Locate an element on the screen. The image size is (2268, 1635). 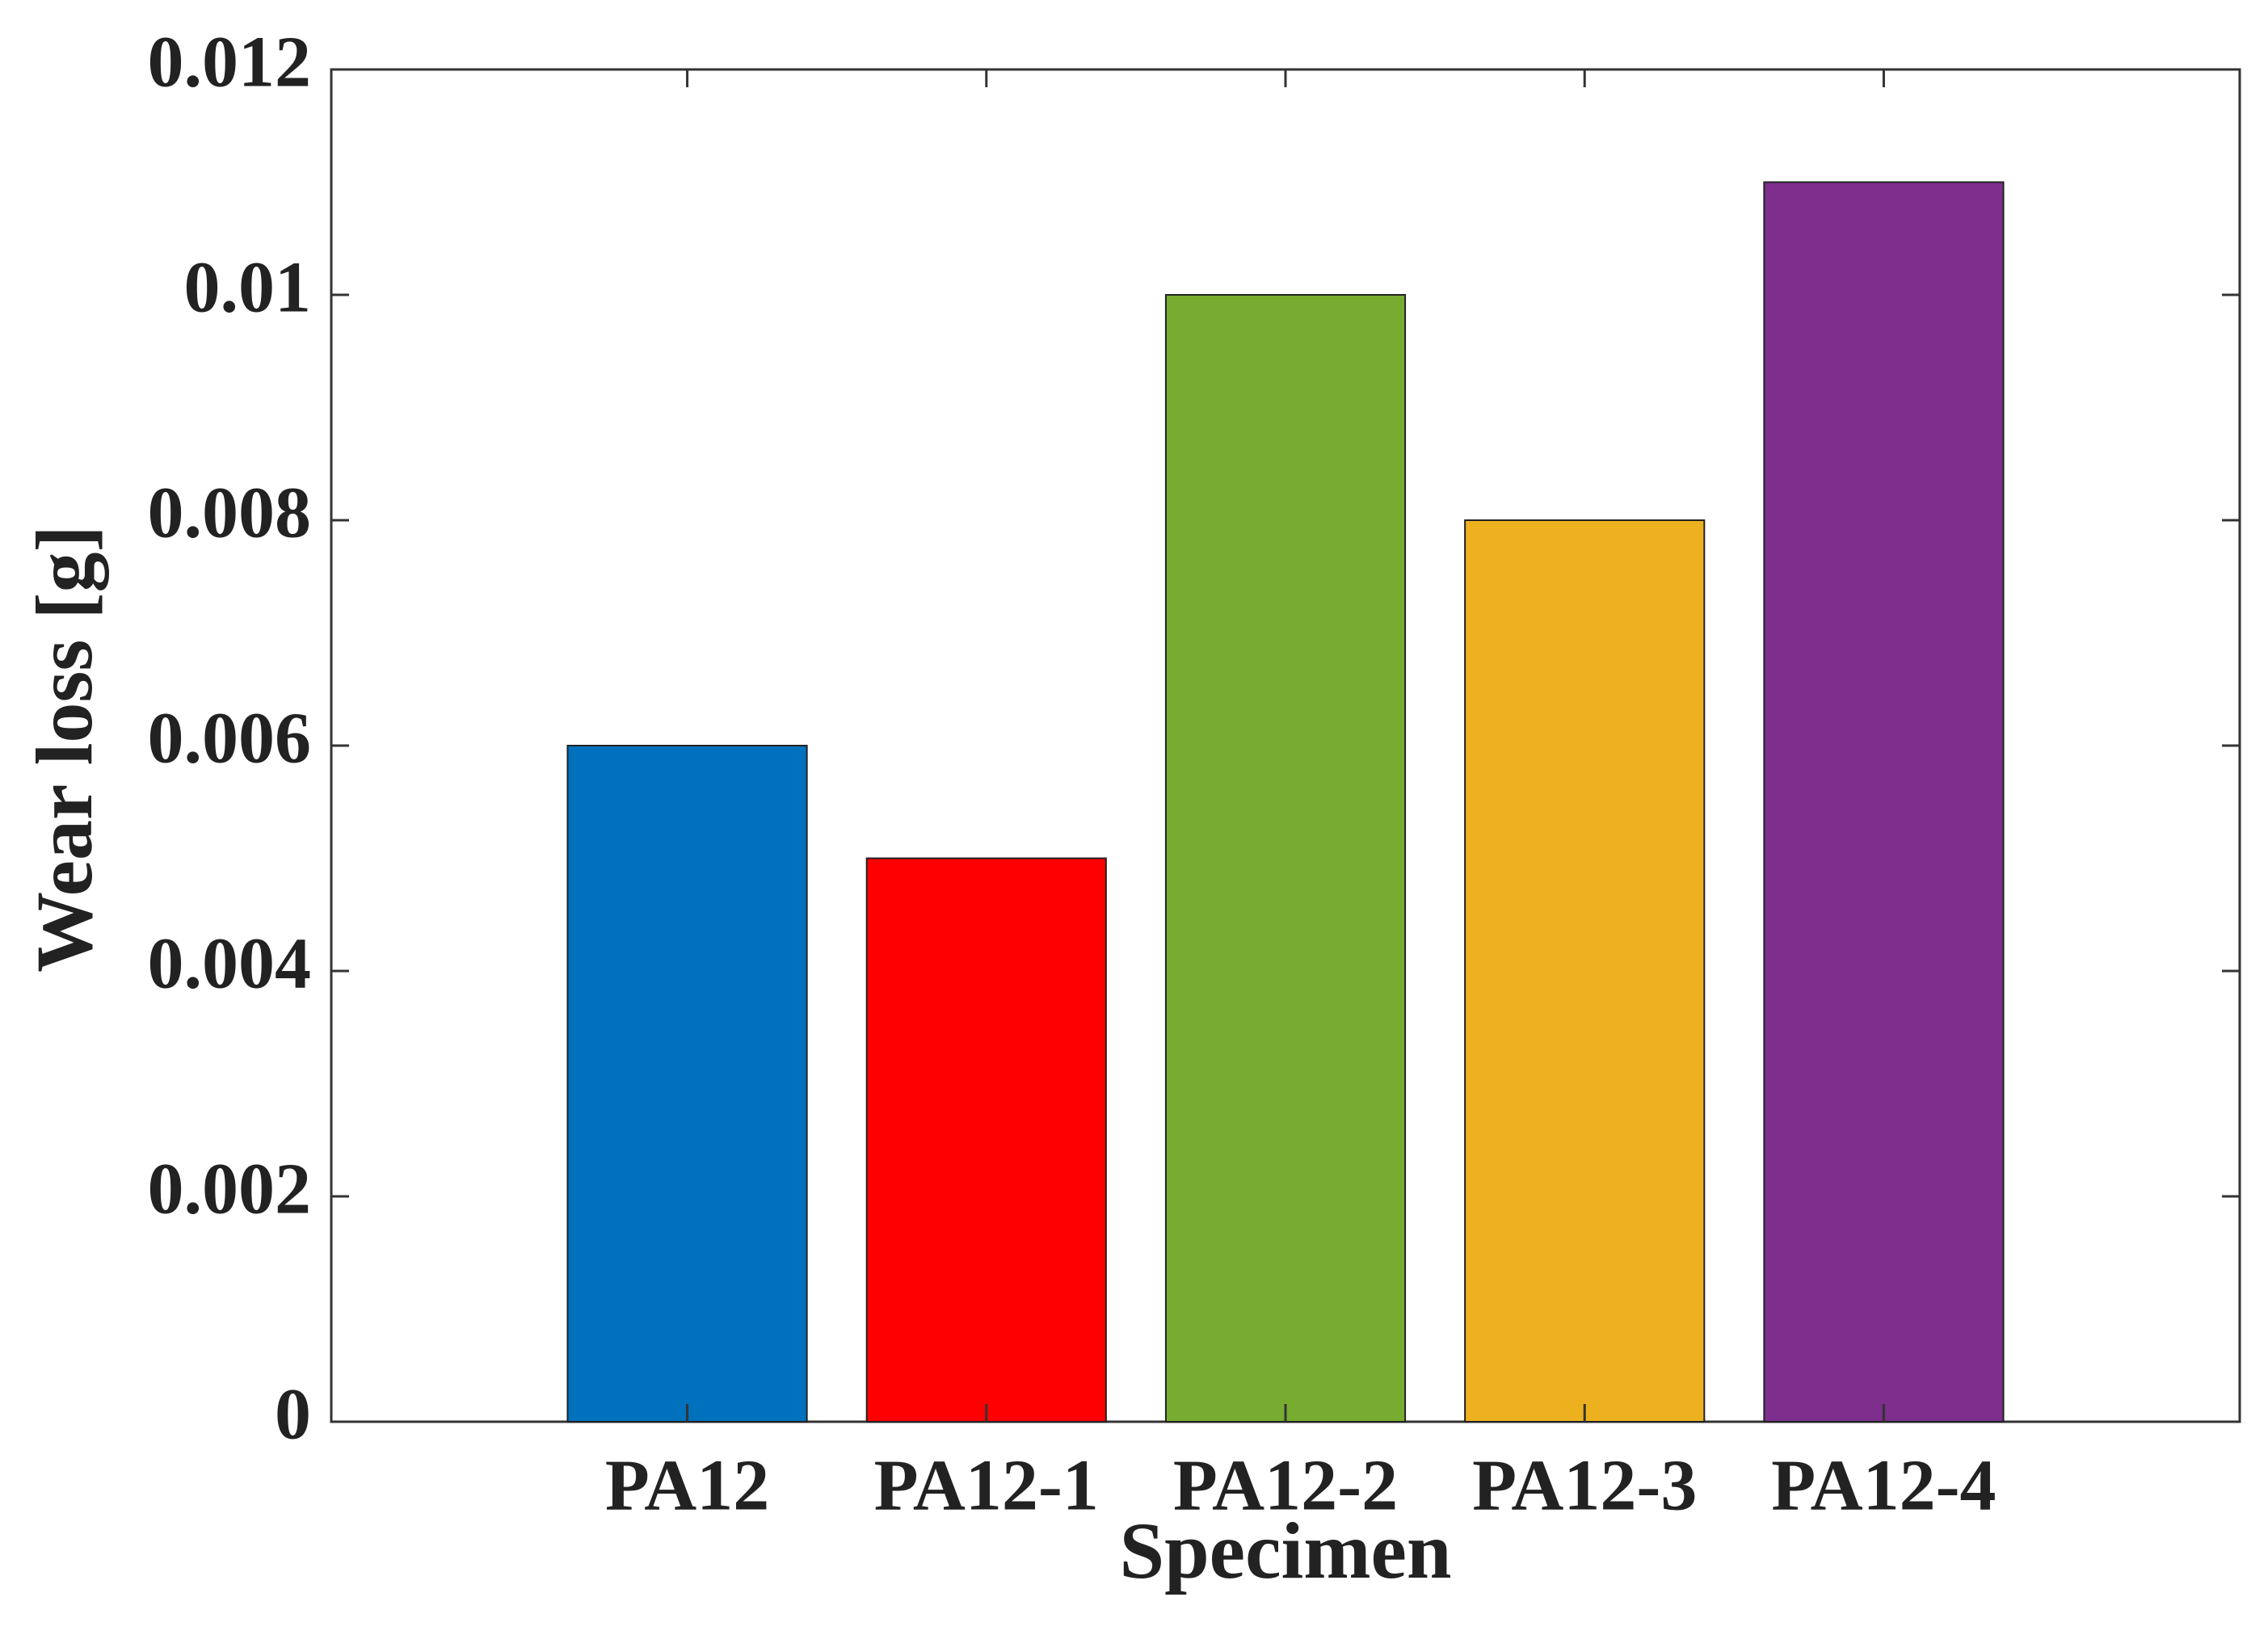
x-tick-label: PA12-1 is located at coordinates (986, 1486).